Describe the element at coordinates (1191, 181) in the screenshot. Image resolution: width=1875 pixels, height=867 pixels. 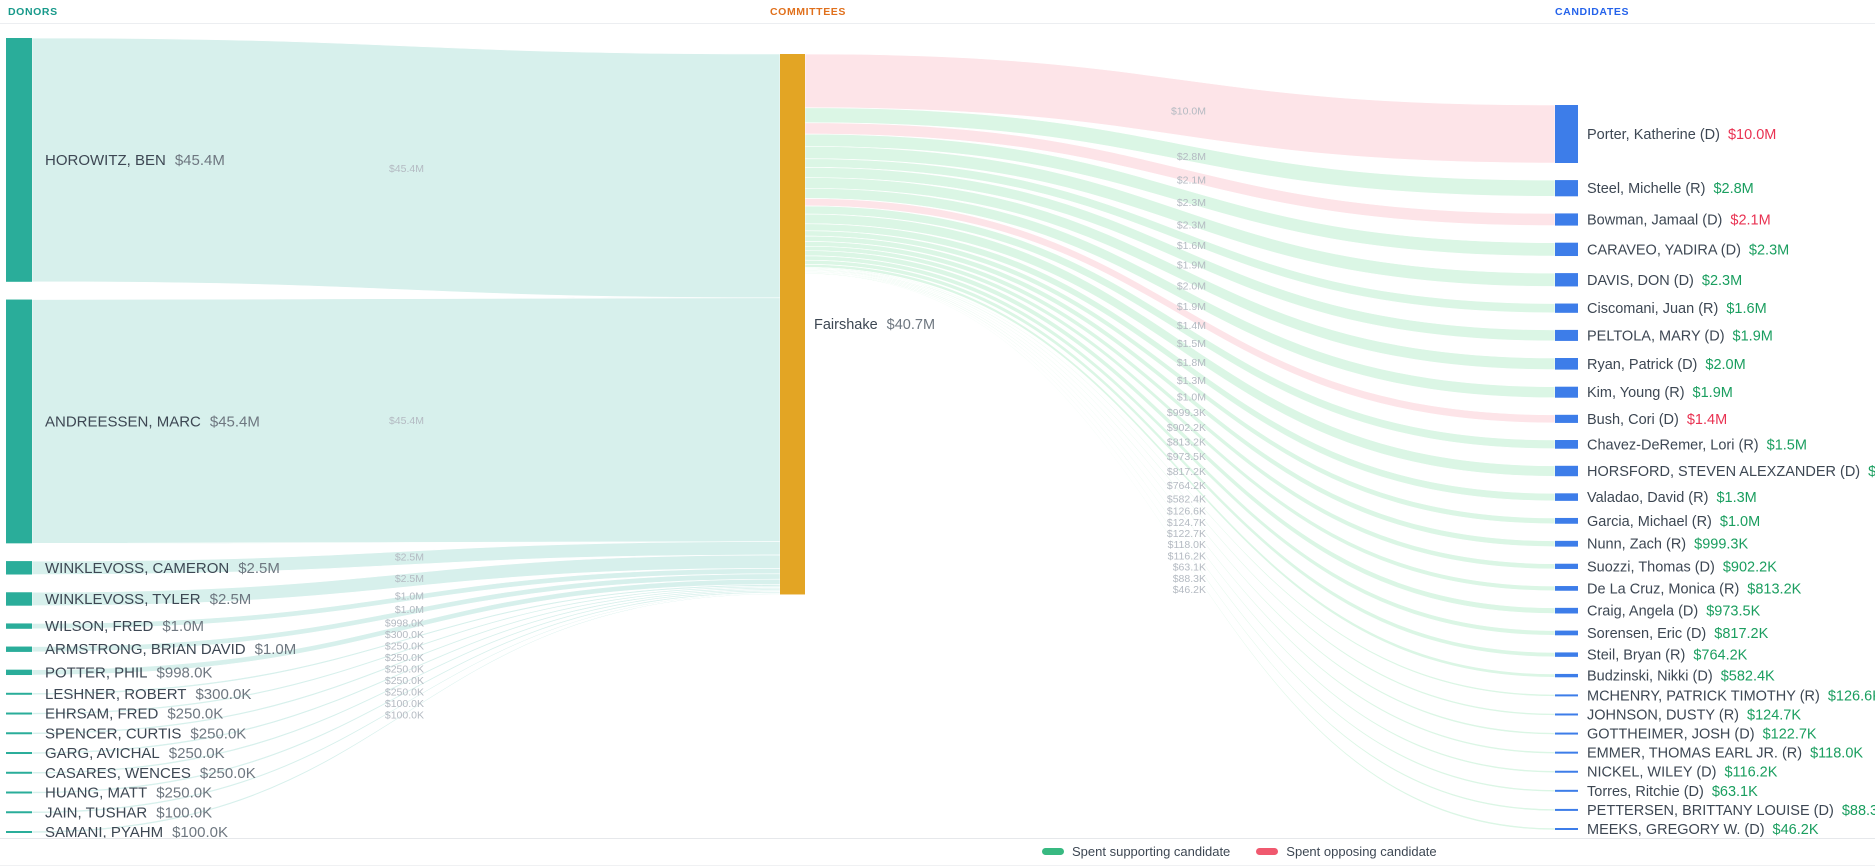
I see `spending-flow-amount-label: $2.1M` at that location.